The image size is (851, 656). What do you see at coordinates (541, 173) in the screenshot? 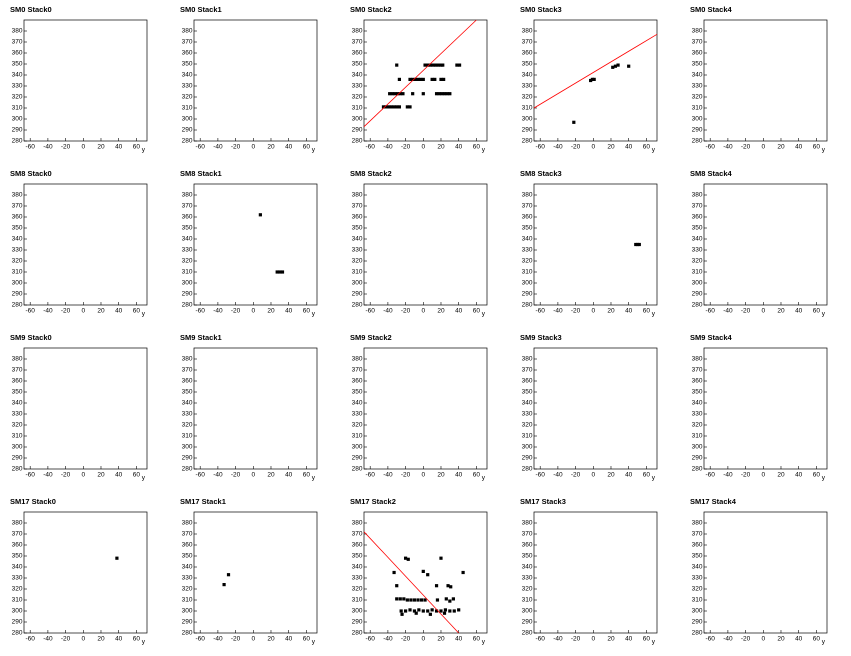
I see `chart-title: SM8 Stack3` at bounding box center [541, 173].